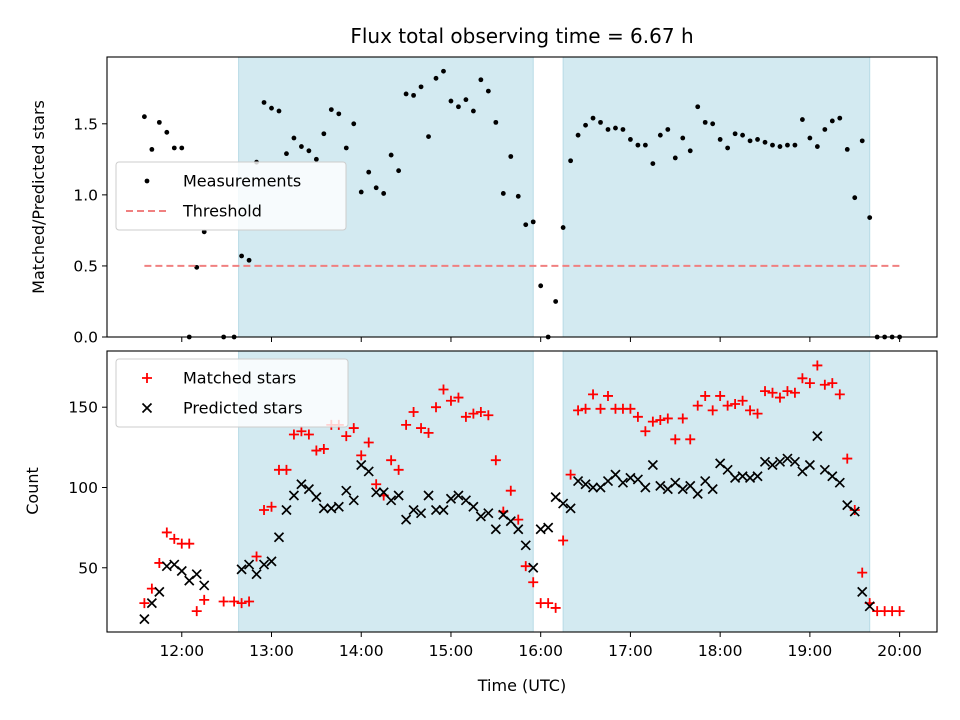 Image resolution: width=960 pixels, height=720 pixels. I want to click on x-tick-label: 16:00, so click(540, 651).